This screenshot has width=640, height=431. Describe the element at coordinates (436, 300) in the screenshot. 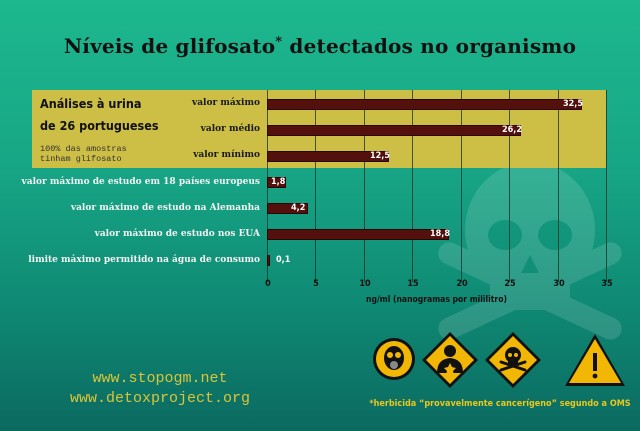

I see `x-axis-label: ng/ml (nanogramas por mililitro)` at that location.